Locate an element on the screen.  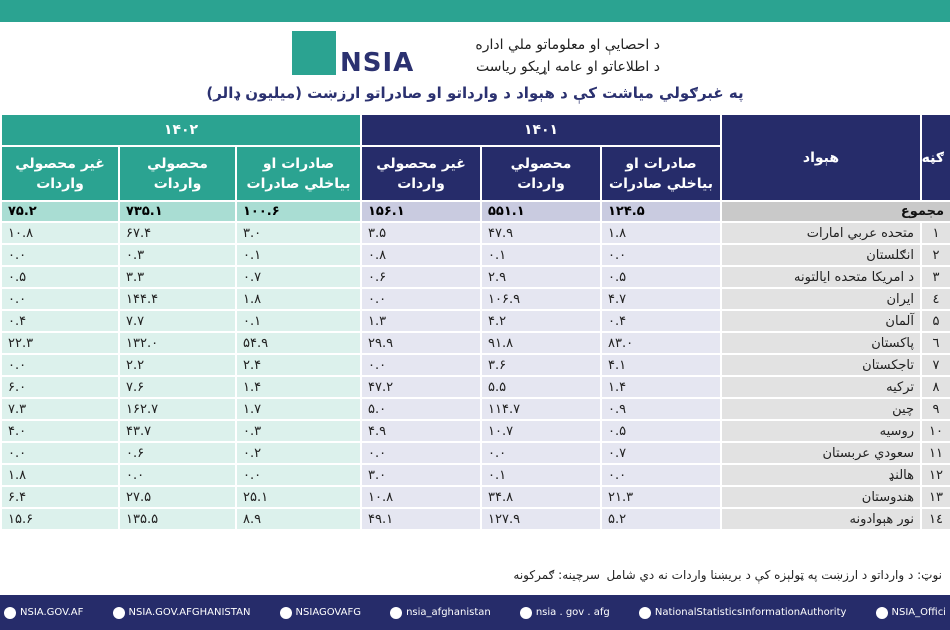
data-row: ۱ متحده عربي امارات ۱.۸ ۴۷.۹ ۳.۵ ۳.۰ ۶۷.۴ ۱۰.۸ is located at coordinates (475, 233).